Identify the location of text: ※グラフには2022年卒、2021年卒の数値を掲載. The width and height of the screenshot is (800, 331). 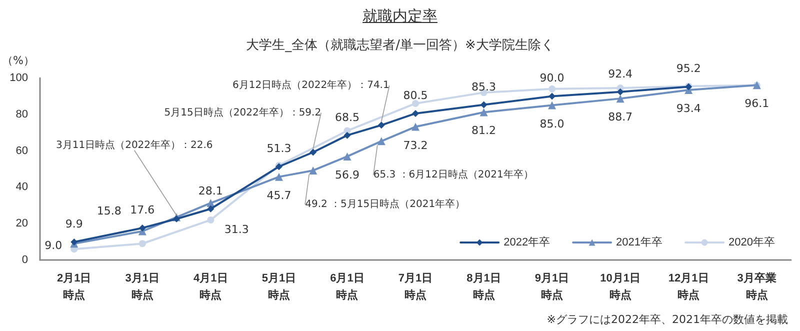
(667, 319).